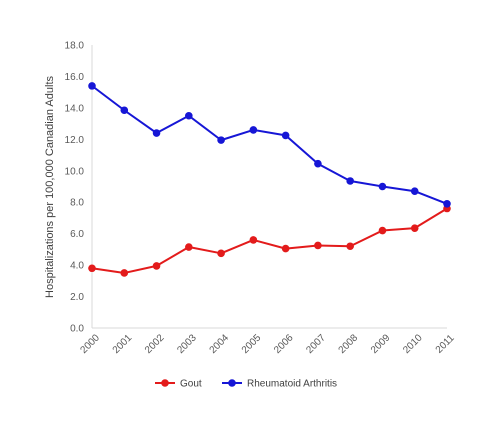 This screenshot has width=496, height=434. Describe the element at coordinates (75, 46) in the screenshot. I see `y-tick-label: 18.0` at that location.